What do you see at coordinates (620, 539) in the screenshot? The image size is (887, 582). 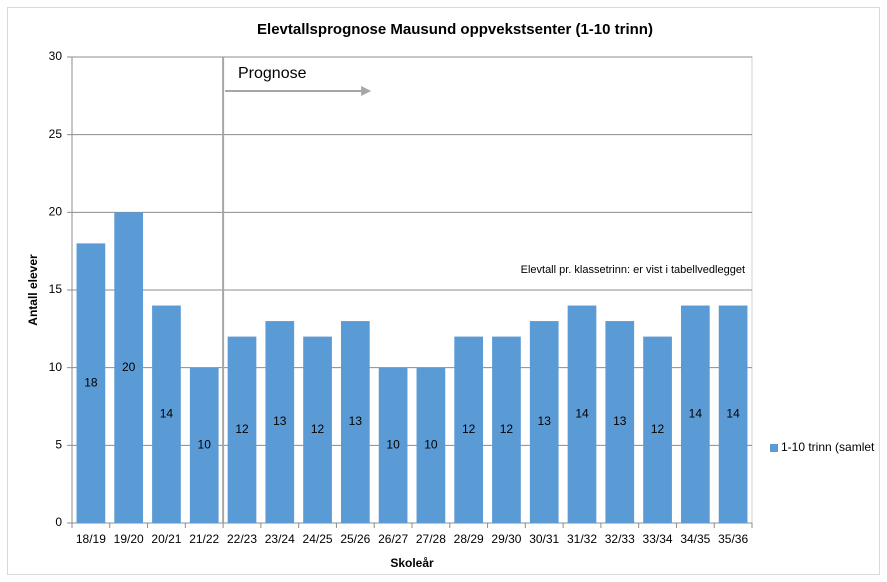 I see `x-tick-label: 32/33` at bounding box center [620, 539].